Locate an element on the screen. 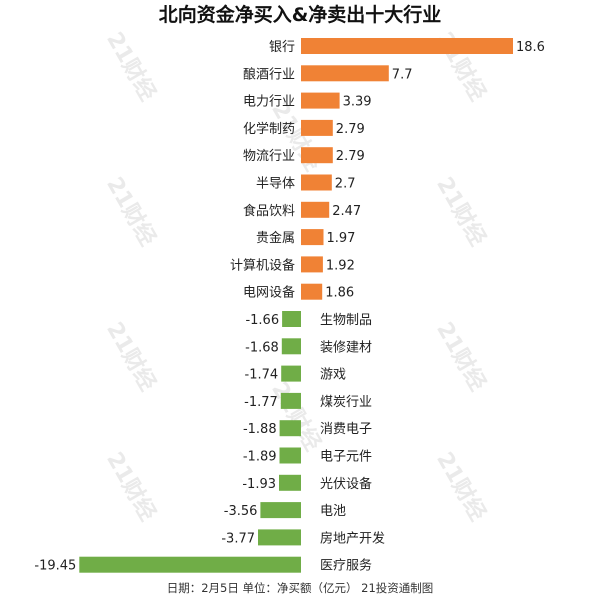 This screenshot has width=600, height=600. category-label: 电池 is located at coordinates (333, 511).